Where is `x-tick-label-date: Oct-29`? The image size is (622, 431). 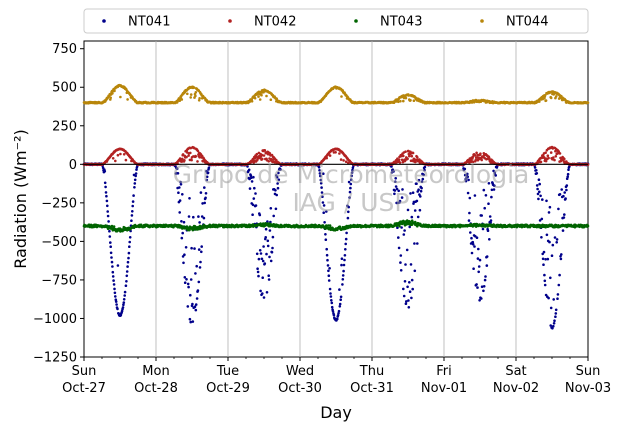
x-tick-label-date: Oct-29 is located at coordinates (228, 388).